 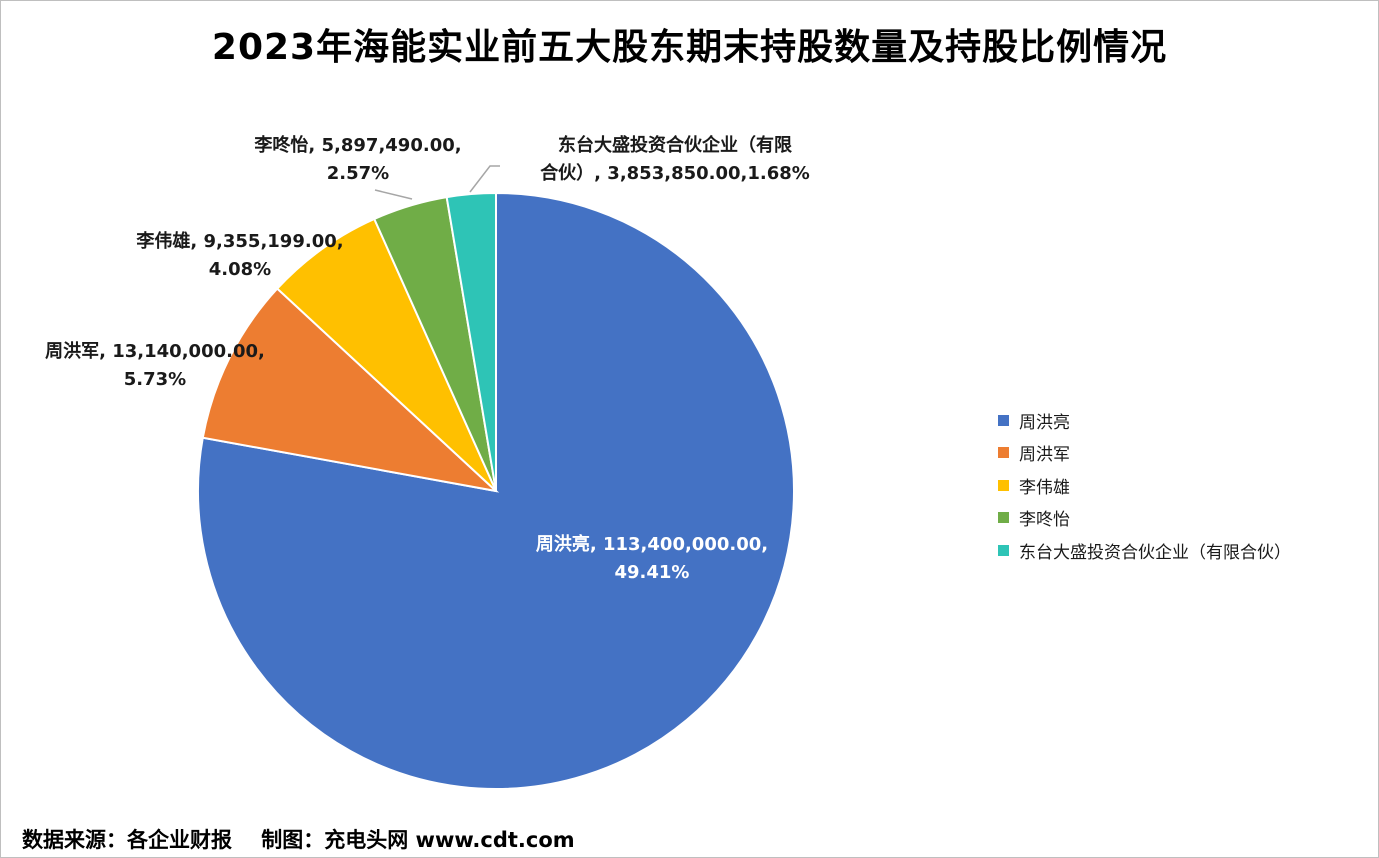 I want to click on chart-title: 2023年海能实业前五大股东期末持股数量及持股比例情况, so click(x=689, y=47).